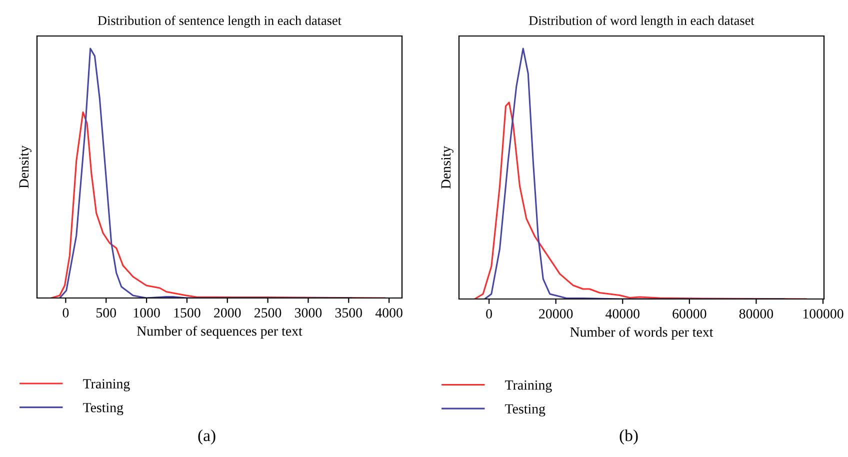 The width and height of the screenshot is (848, 457). I want to click on x-tick-label: 1500, so click(187, 313).